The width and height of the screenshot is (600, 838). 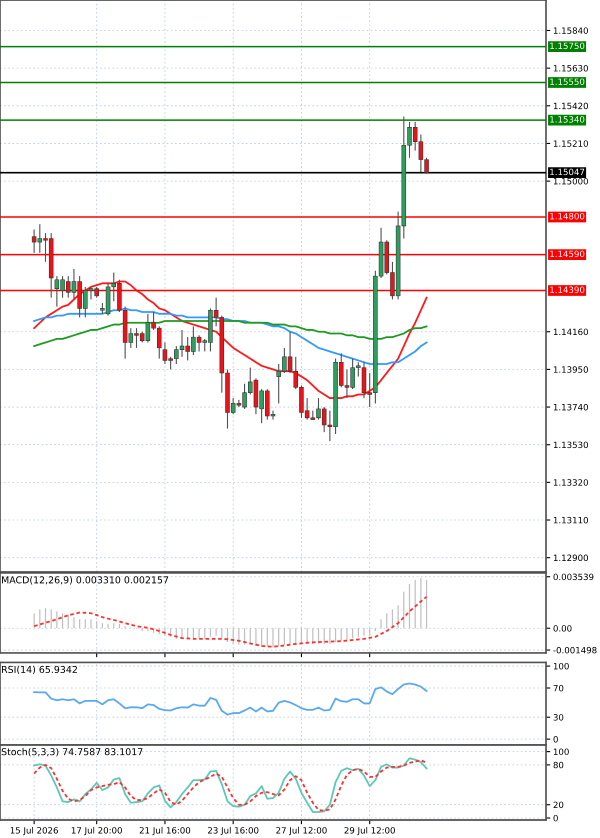 What do you see at coordinates (571, 181) in the screenshot?
I see `y-tick-label: 1.15000` at bounding box center [571, 181].